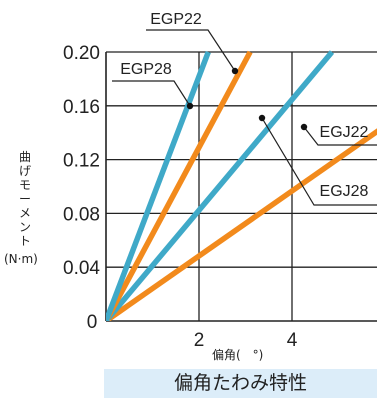  What do you see at coordinates (81, 161) in the screenshot?
I see `y-tick-label: 0.12` at bounding box center [81, 161].